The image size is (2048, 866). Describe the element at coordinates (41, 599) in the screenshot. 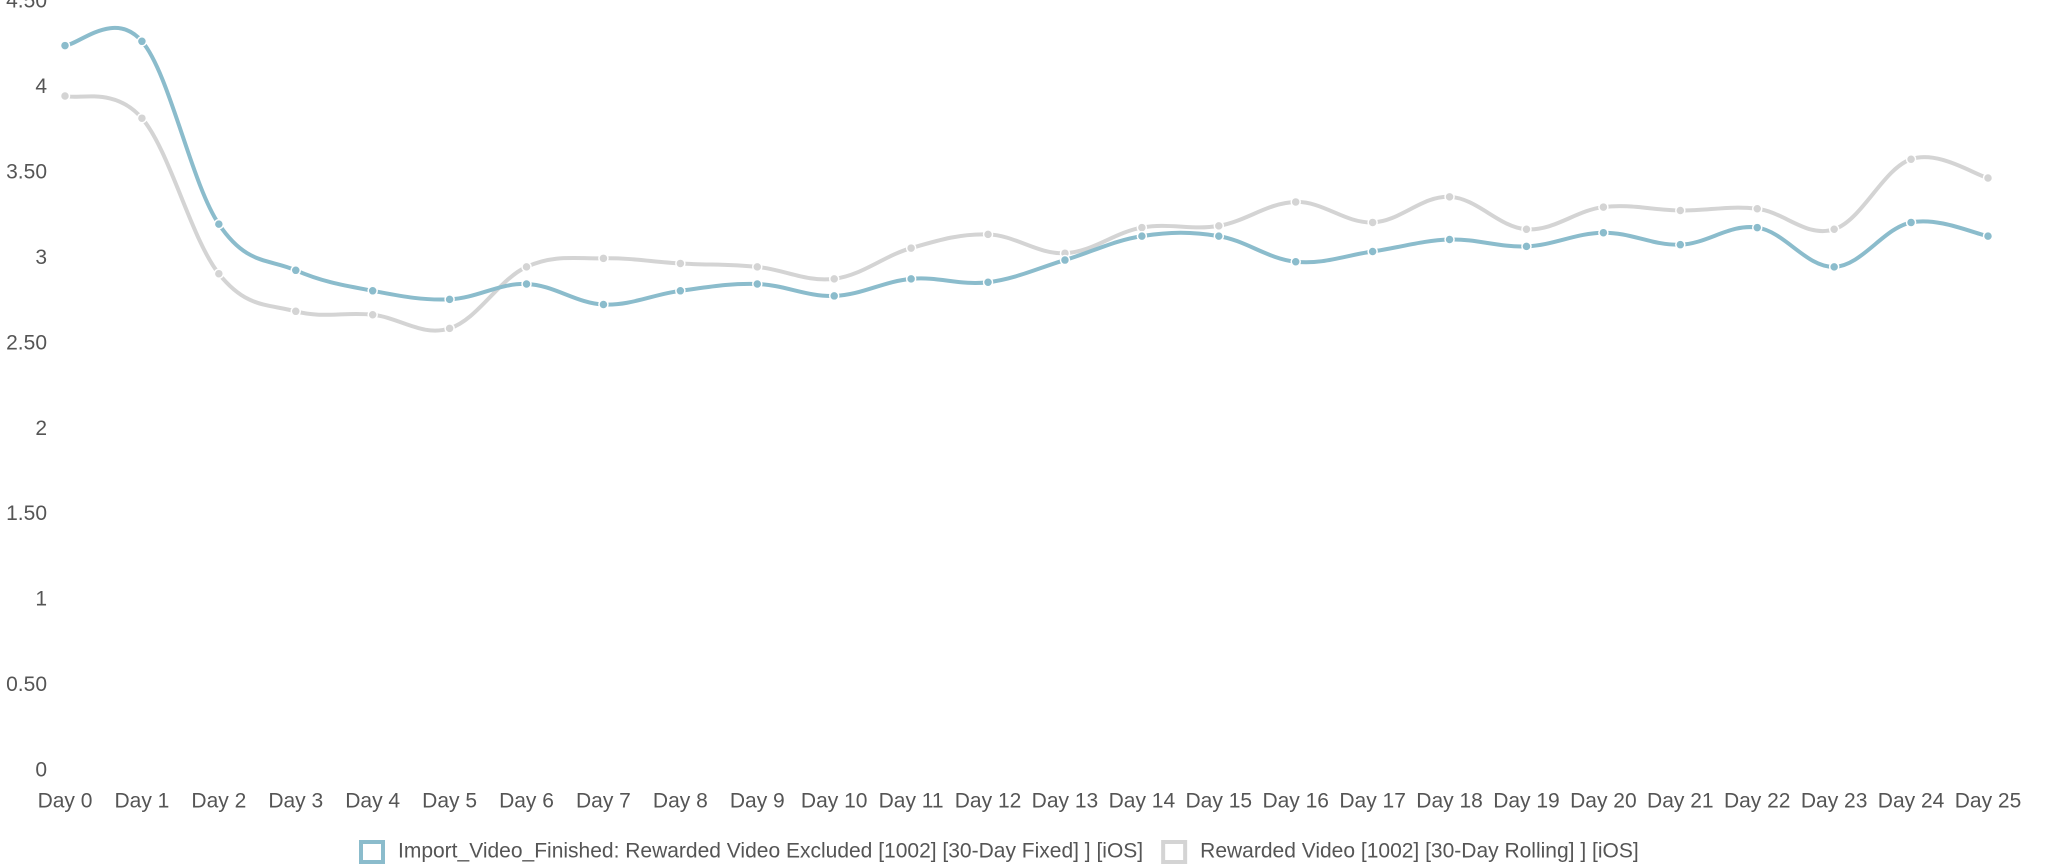

I see `y-tick-label: 1` at that location.